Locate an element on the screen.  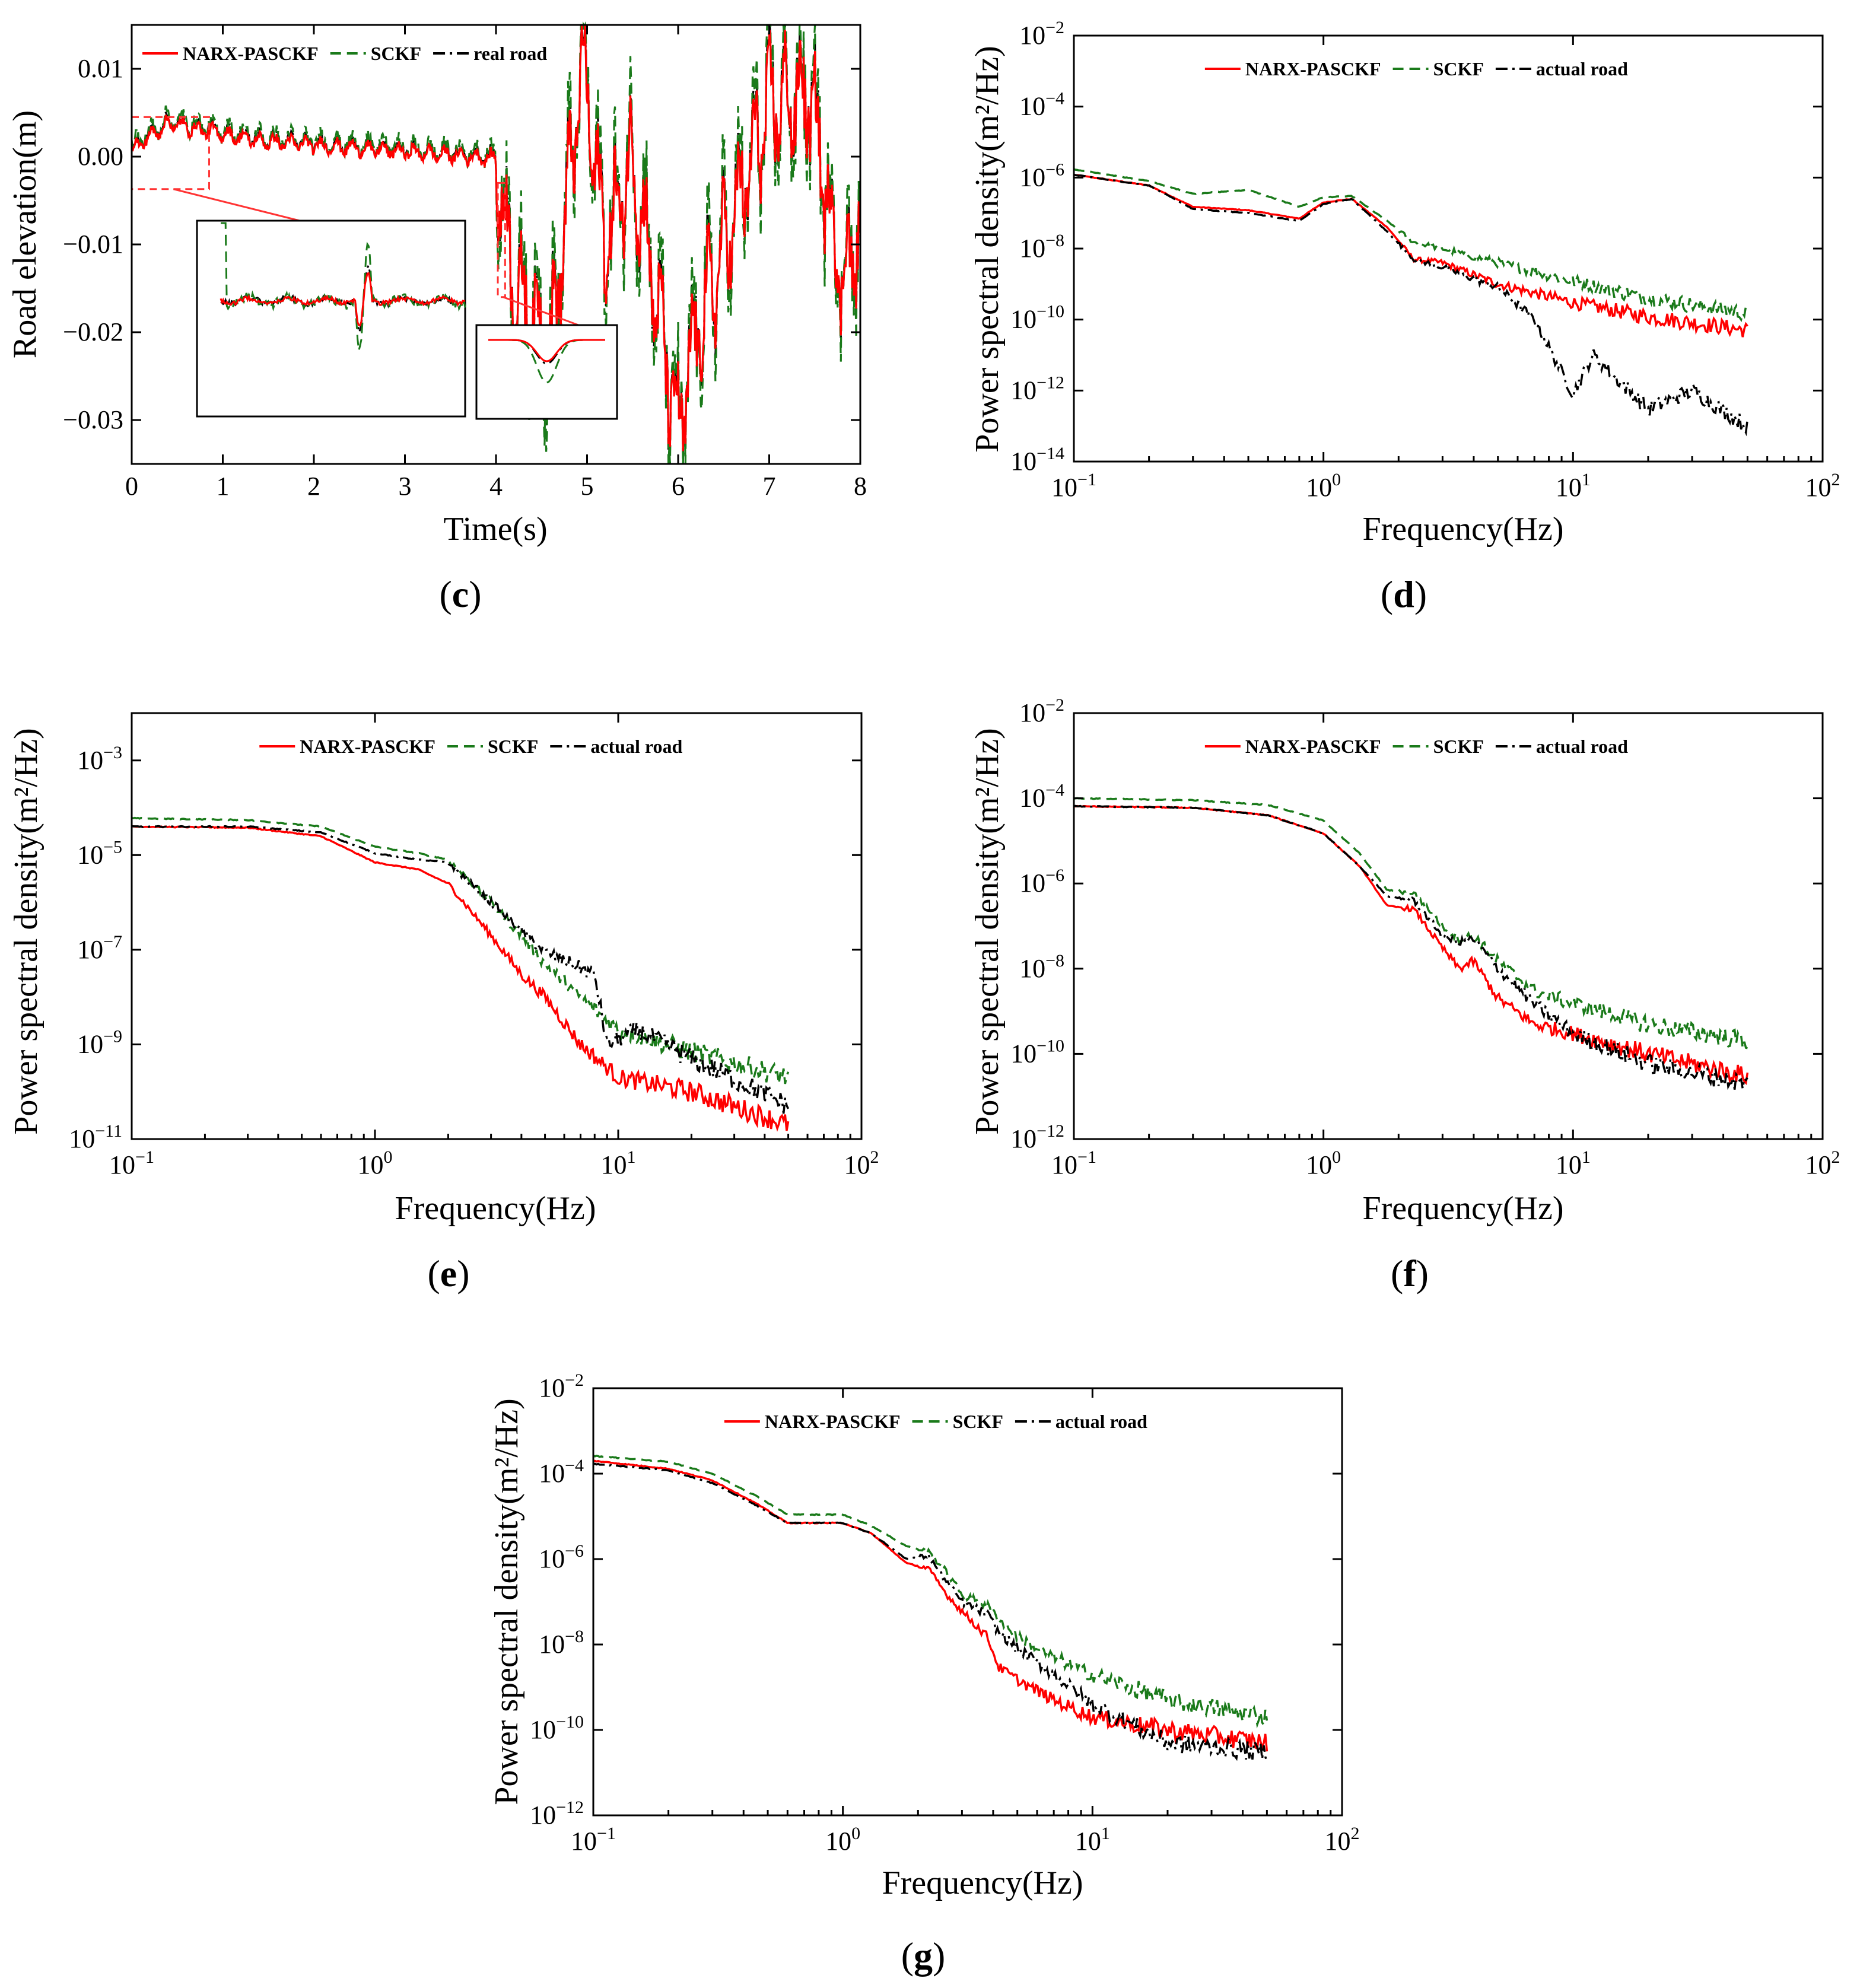
x-tick-label: 1 is located at coordinates (224, 486).